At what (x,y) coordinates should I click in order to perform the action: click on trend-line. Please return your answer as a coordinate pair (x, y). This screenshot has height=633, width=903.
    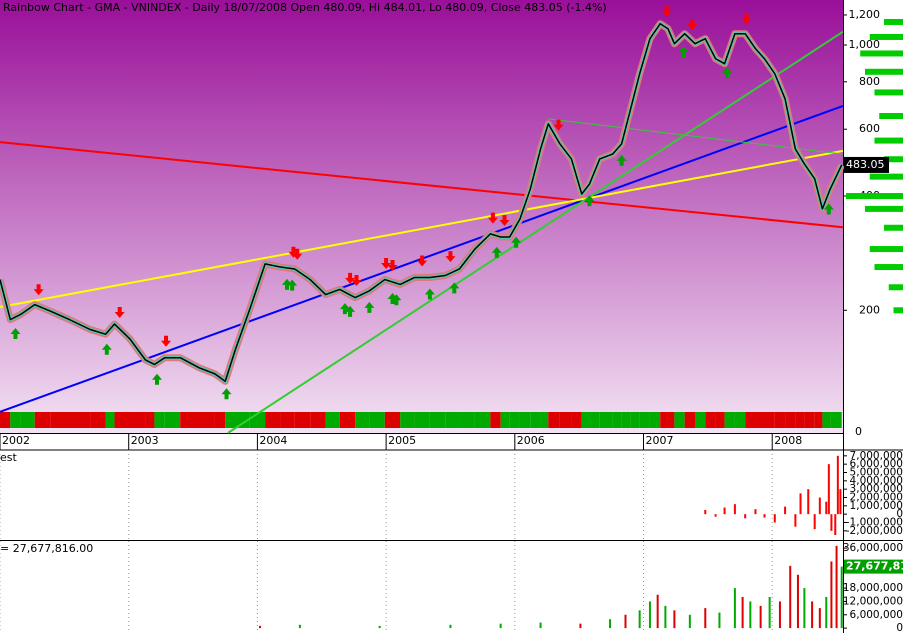
    Looking at the image, I should click on (422, 185).